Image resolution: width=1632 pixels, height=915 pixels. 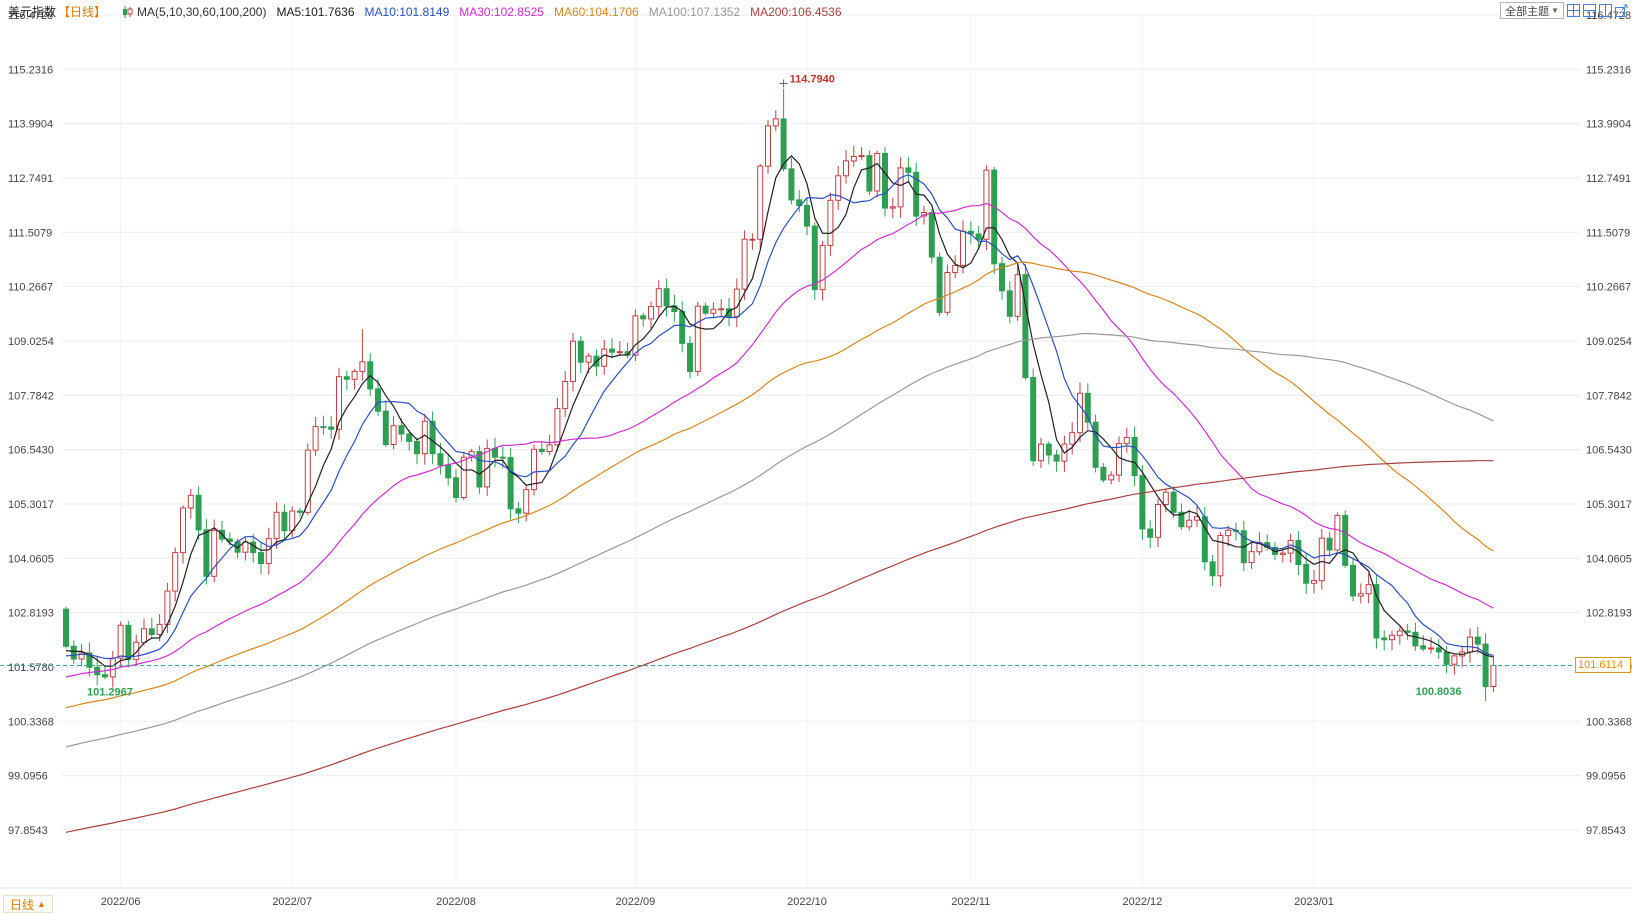 I want to click on y-axis-label-right: 102.8193, so click(x=1609, y=614).